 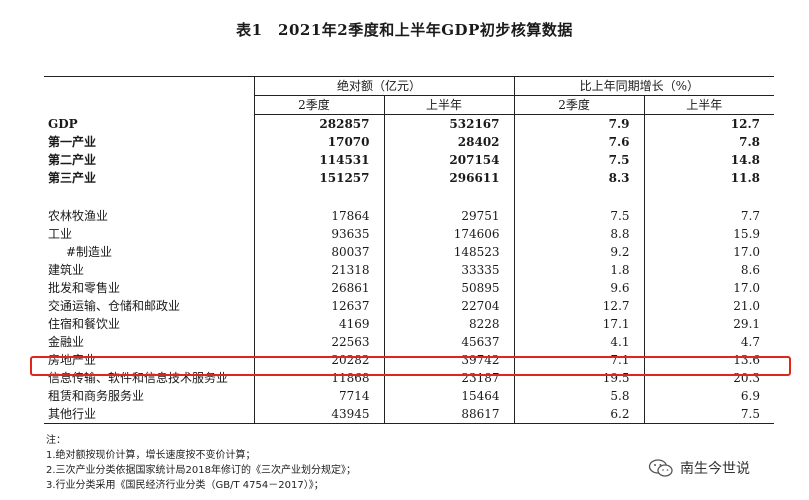 What do you see at coordinates (84, 324) in the screenshot?
I see `row-label: 住宿和餐饮业` at bounding box center [84, 324].